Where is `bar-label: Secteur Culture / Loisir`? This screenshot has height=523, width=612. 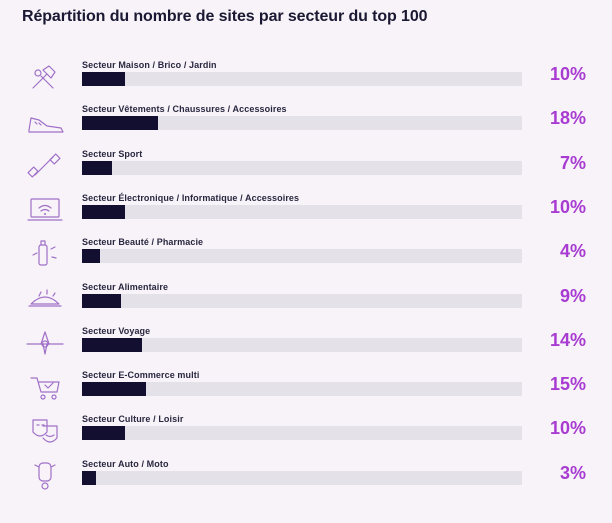
bar-label: Secteur Culture / Loisir is located at coordinates (133, 419).